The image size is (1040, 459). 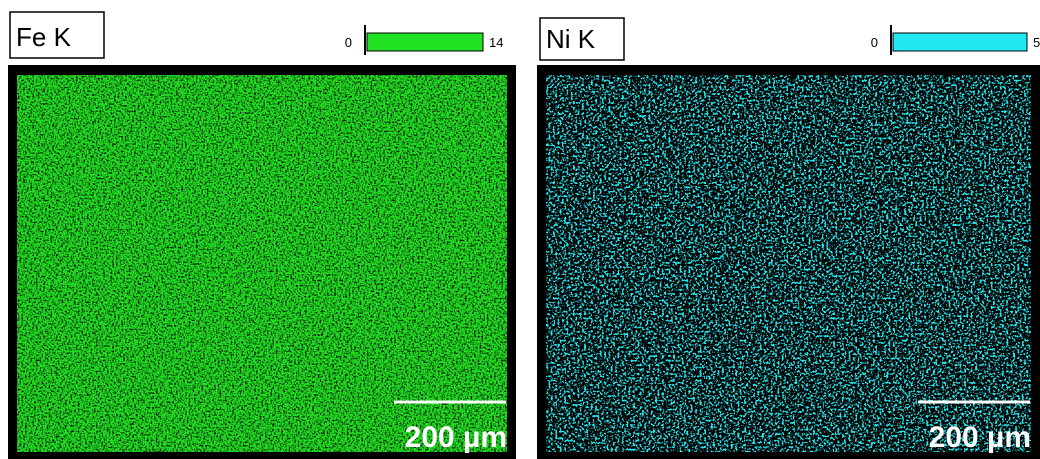 What do you see at coordinates (1036, 42) in the screenshot?
I see `scale-max: 5` at bounding box center [1036, 42].